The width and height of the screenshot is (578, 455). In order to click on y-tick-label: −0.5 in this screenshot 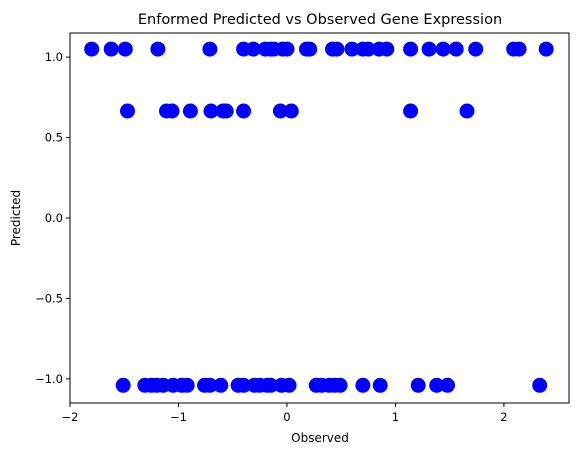, I will do `click(49, 298)`.